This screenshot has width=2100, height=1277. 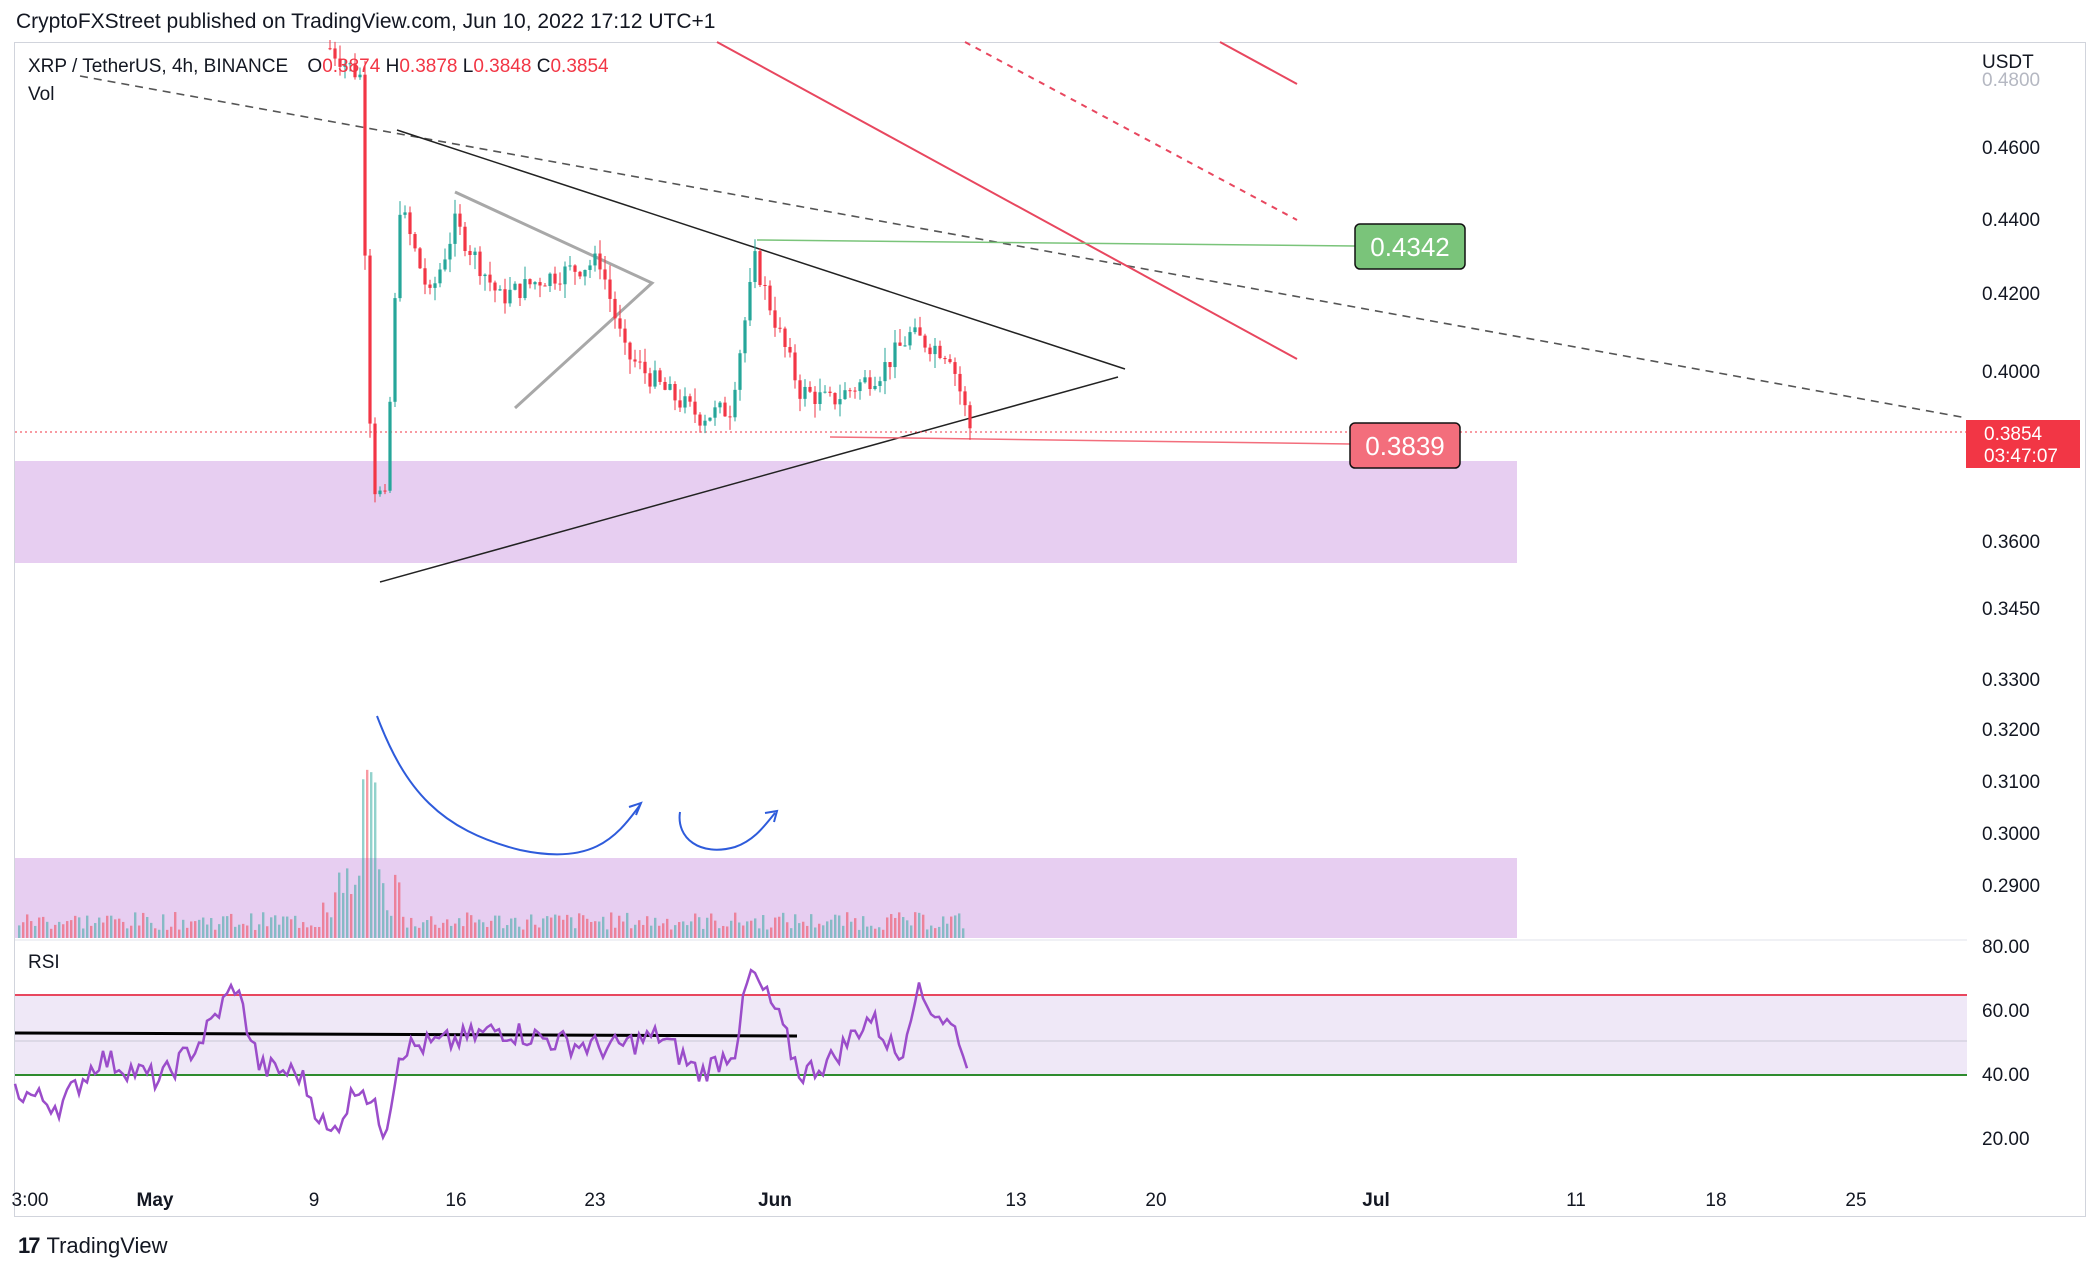 What do you see at coordinates (44, 962) in the screenshot?
I see `rsi-label: RSI` at bounding box center [44, 962].